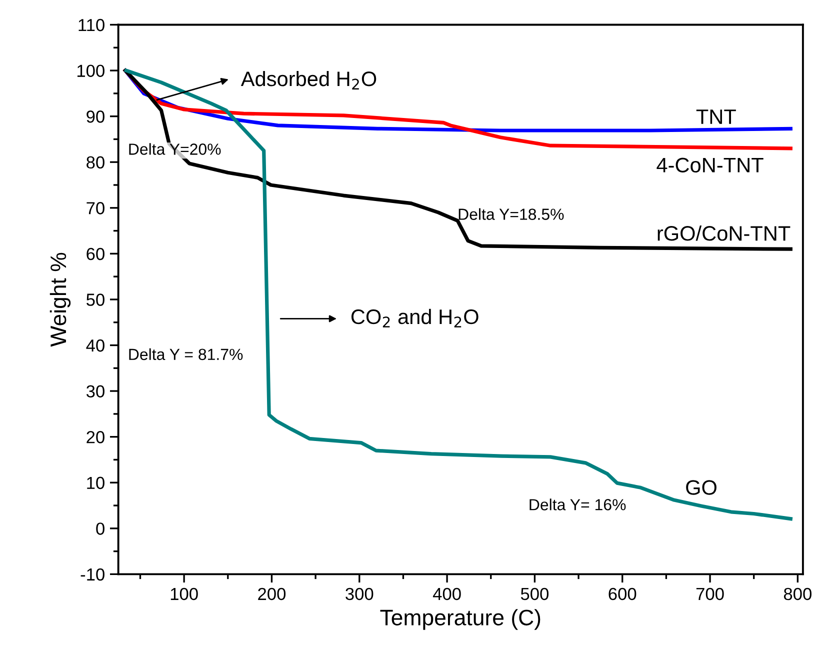 This screenshot has height=651, width=816. I want to click on annotation: Delta Y=20%, so click(175, 149).